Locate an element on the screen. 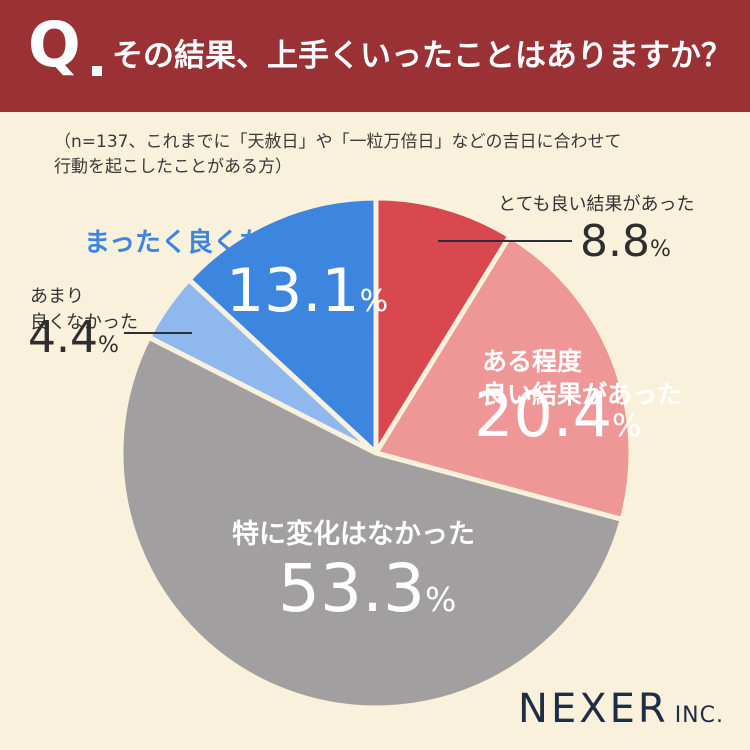 This screenshot has width=750, height=750. pct-no-change: 53.3% is located at coordinates (367, 588).